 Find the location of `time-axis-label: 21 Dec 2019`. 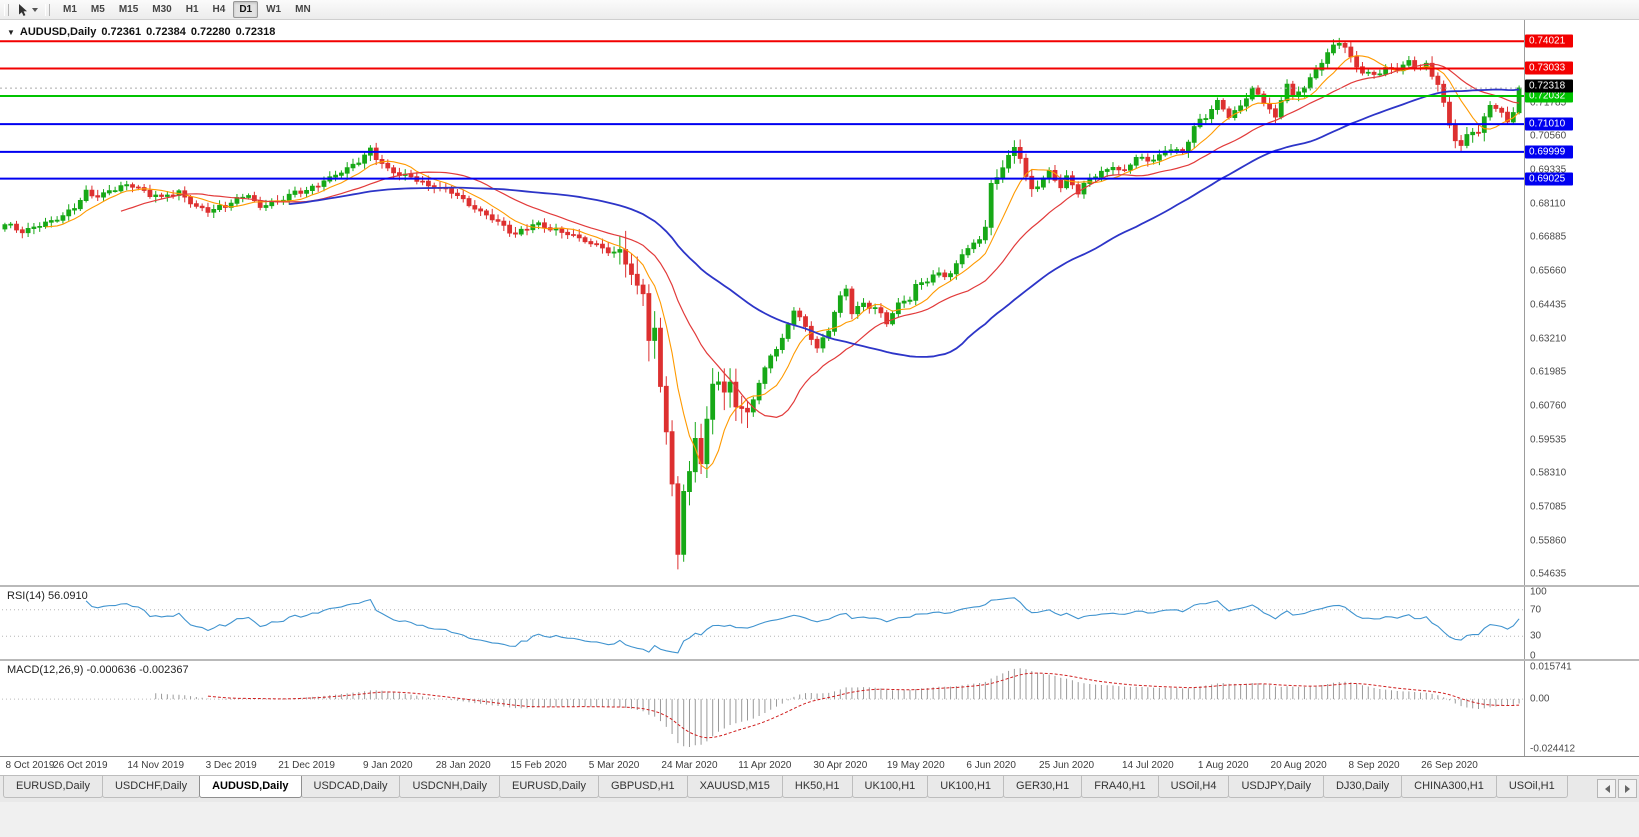

time-axis-label: 21 Dec 2019 is located at coordinates (306, 765).